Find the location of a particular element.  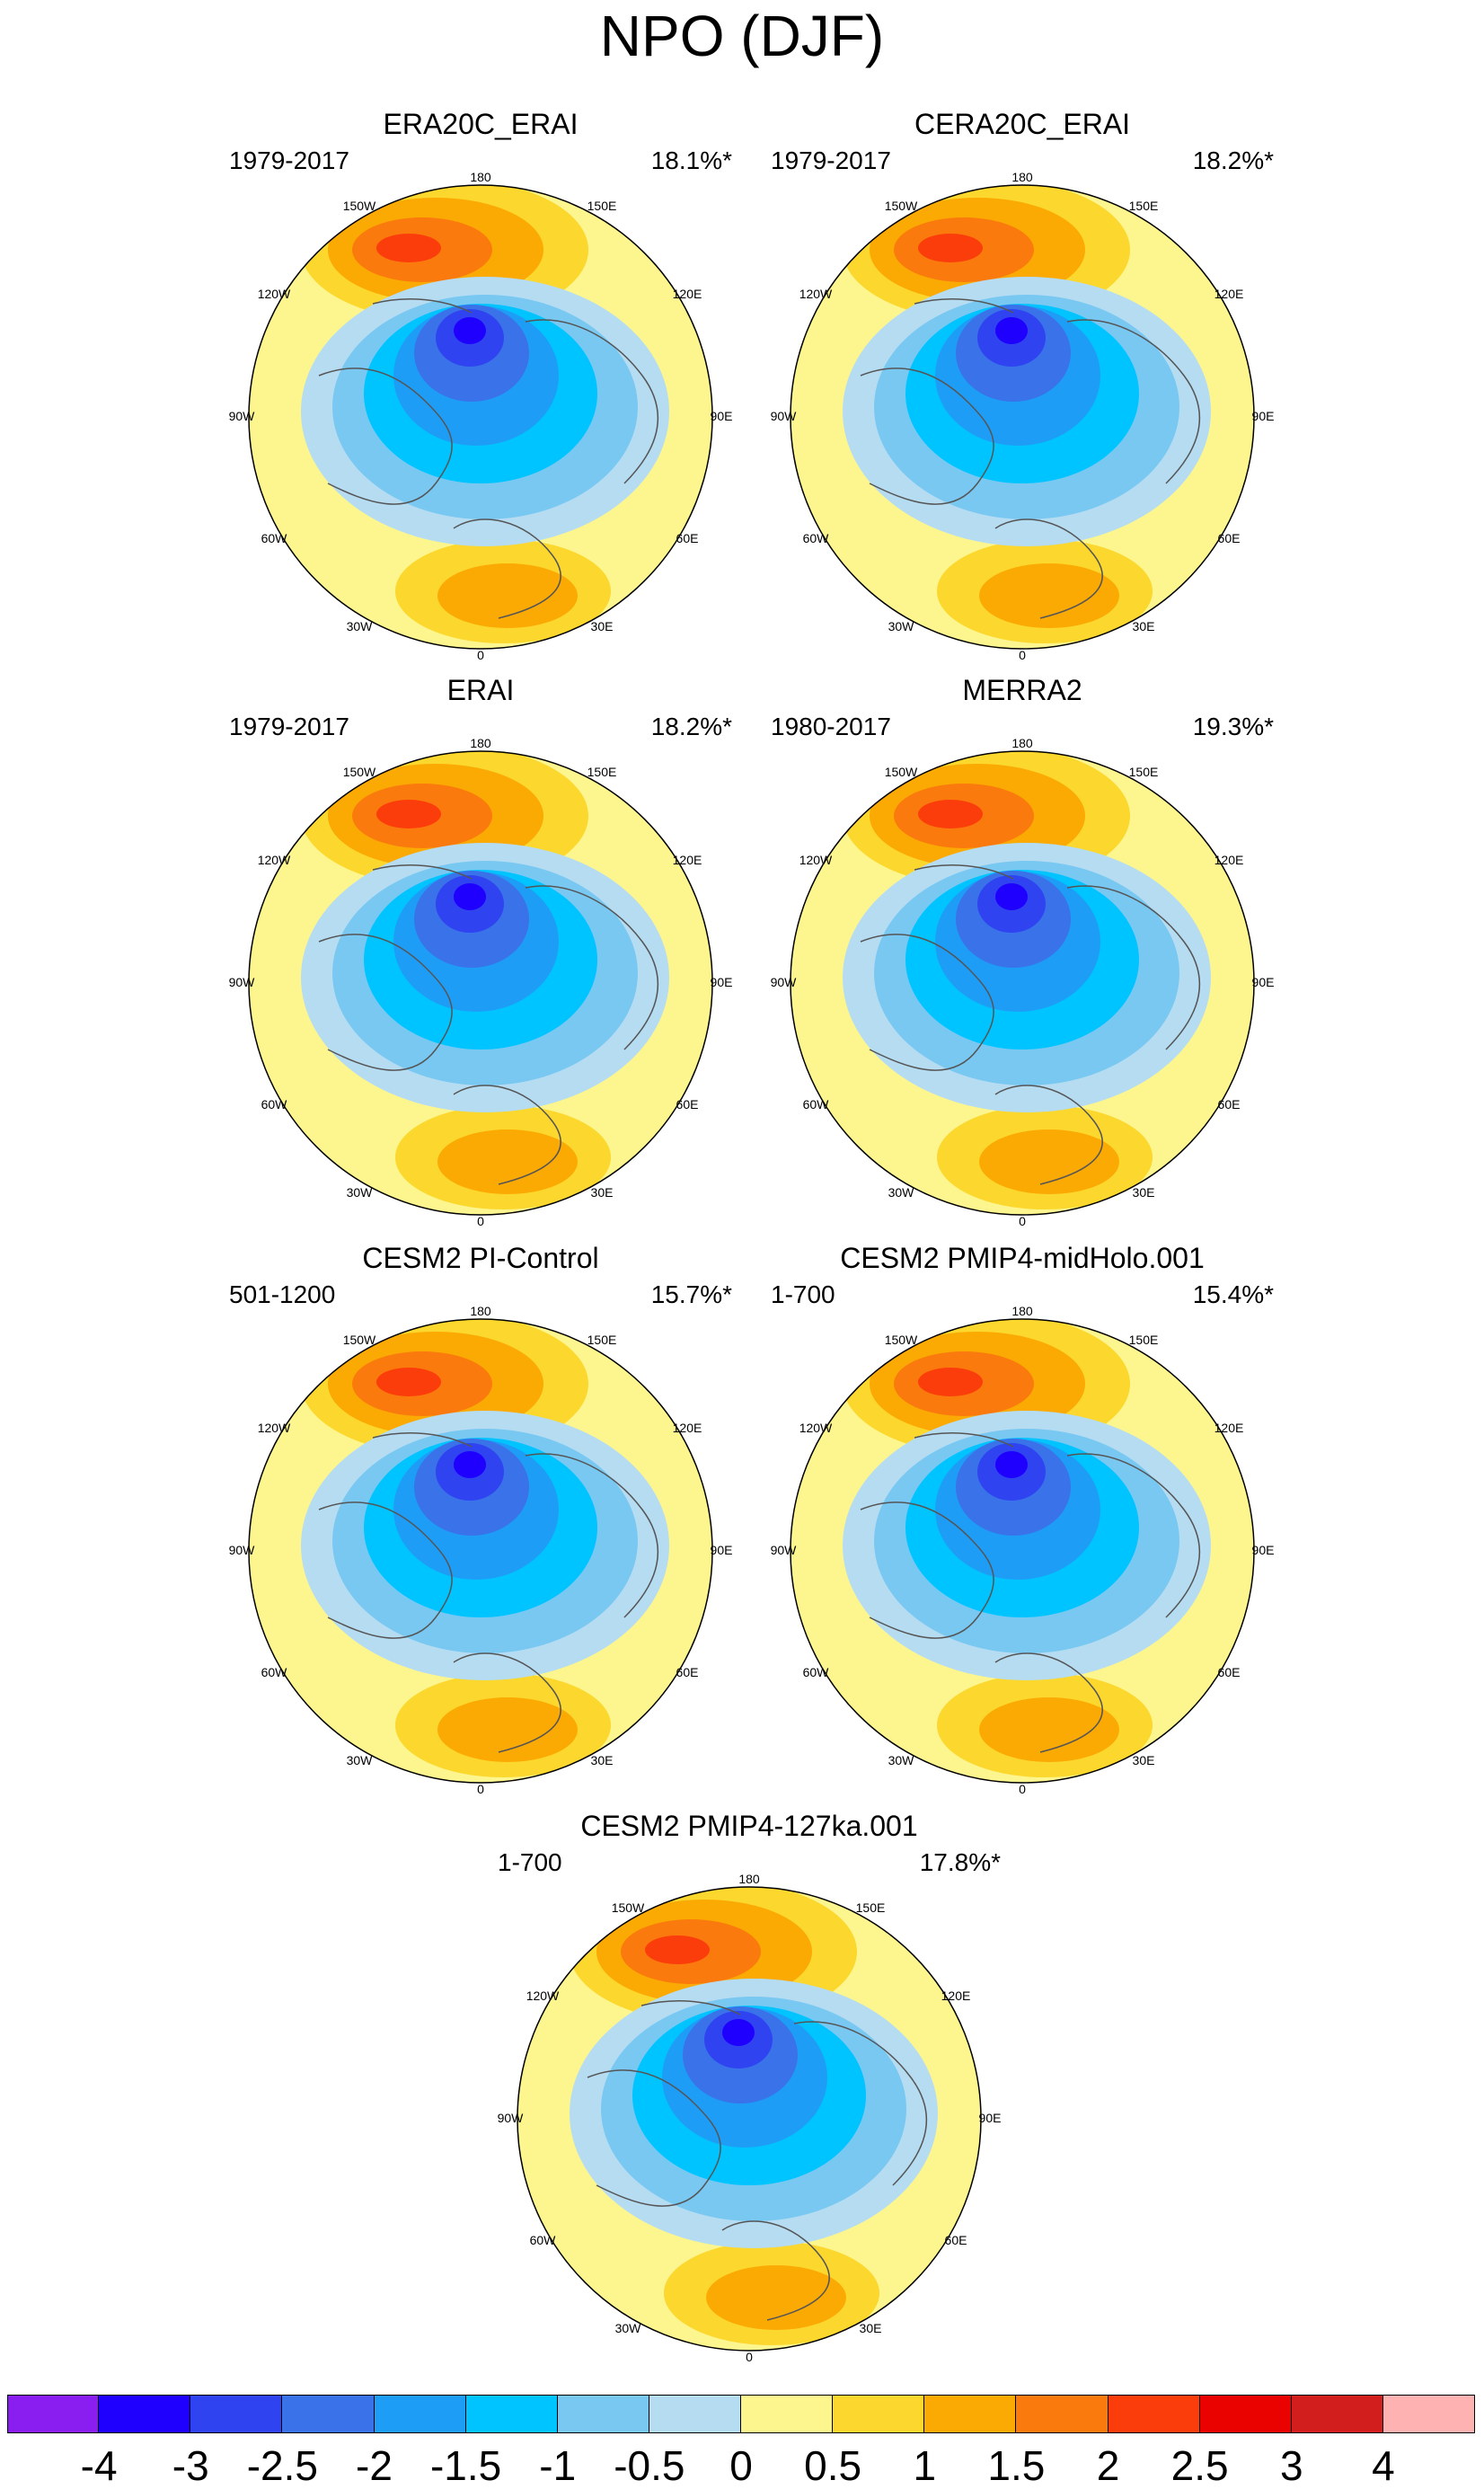

colorbar-tick-label: -2 is located at coordinates (374, 2465).